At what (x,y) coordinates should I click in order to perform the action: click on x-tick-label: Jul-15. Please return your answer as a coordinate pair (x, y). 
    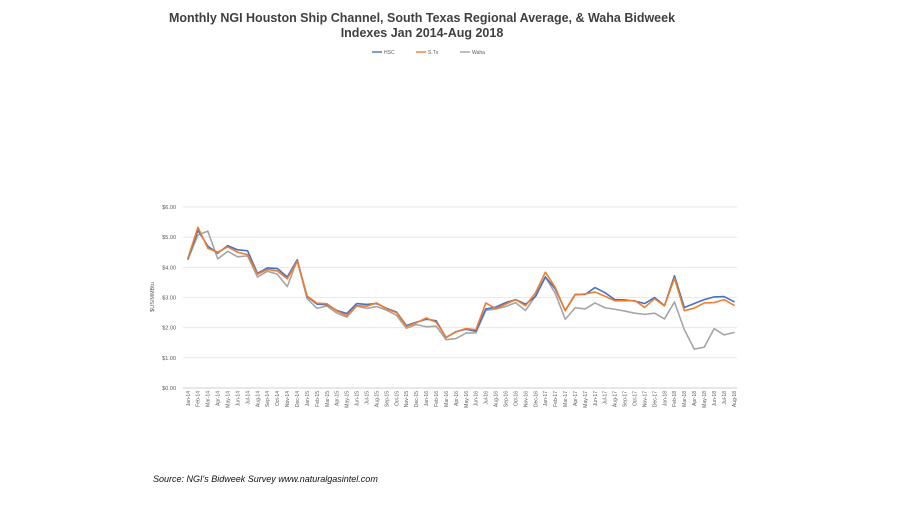
    Looking at the image, I should click on (367, 398).